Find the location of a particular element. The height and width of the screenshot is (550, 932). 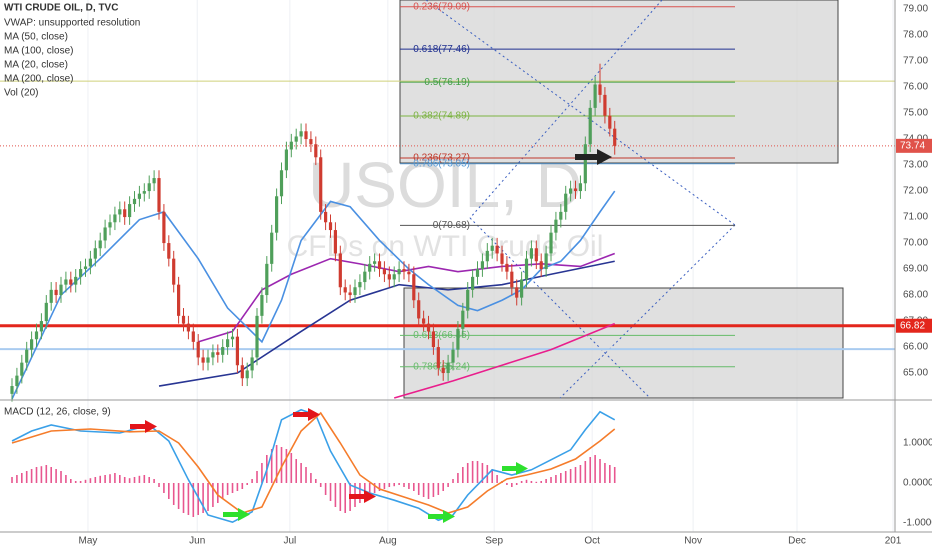

y-tick-label: 1.0000 is located at coordinates (917, 443).